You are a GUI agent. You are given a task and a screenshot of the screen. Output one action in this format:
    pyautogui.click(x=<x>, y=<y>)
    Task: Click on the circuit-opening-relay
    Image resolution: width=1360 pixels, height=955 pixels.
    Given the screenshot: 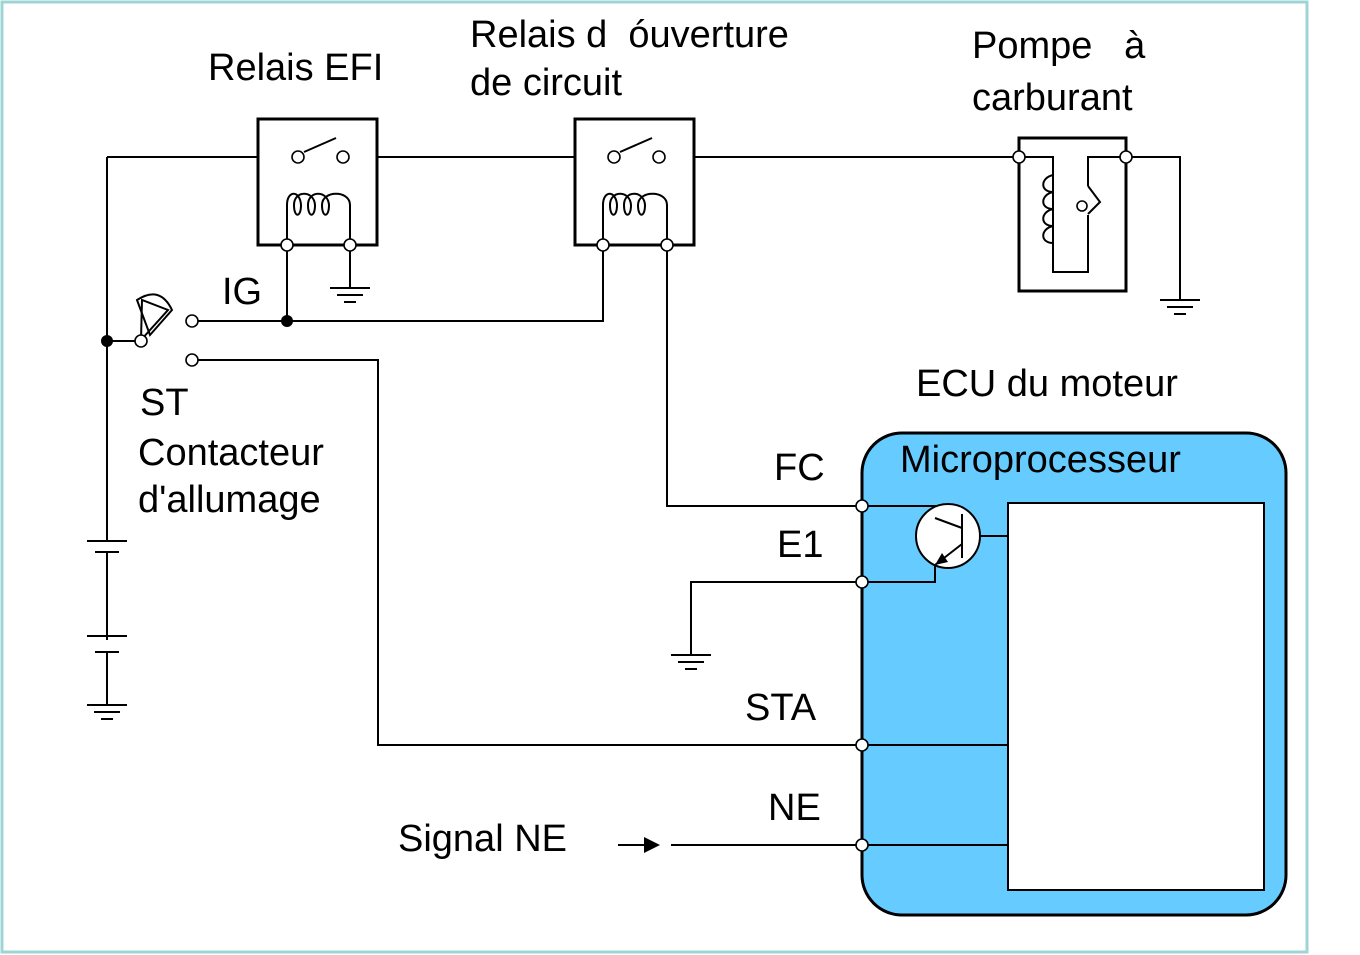 What is the action you would take?
    pyautogui.click(x=634, y=184)
    